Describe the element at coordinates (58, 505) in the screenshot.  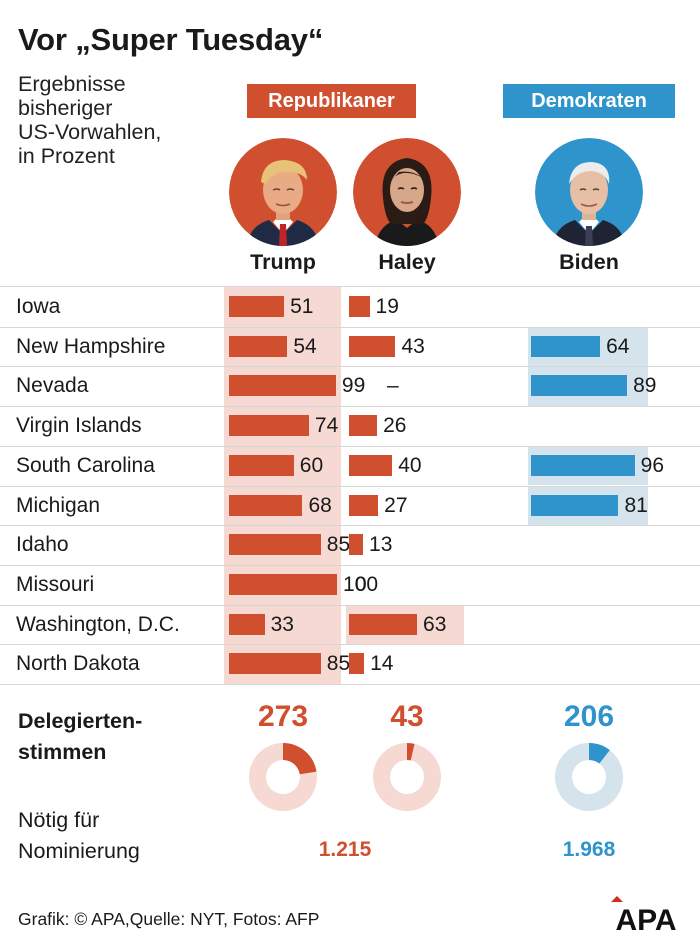
I see `state-label: Michigan` at that location.